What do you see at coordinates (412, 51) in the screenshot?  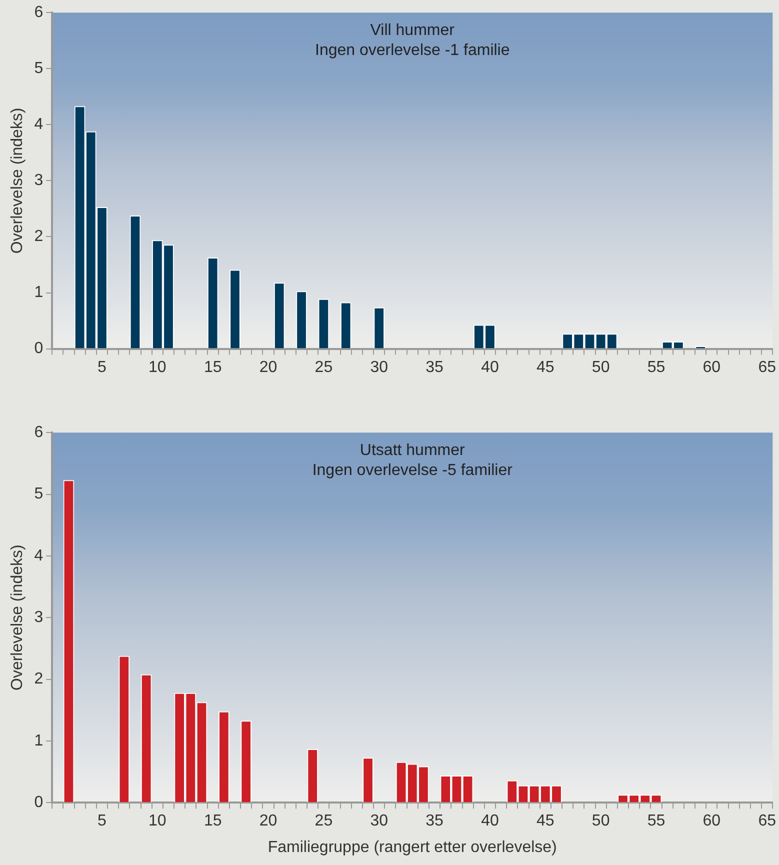 I see `text: Ingen overlevelse -1 familie` at bounding box center [412, 51].